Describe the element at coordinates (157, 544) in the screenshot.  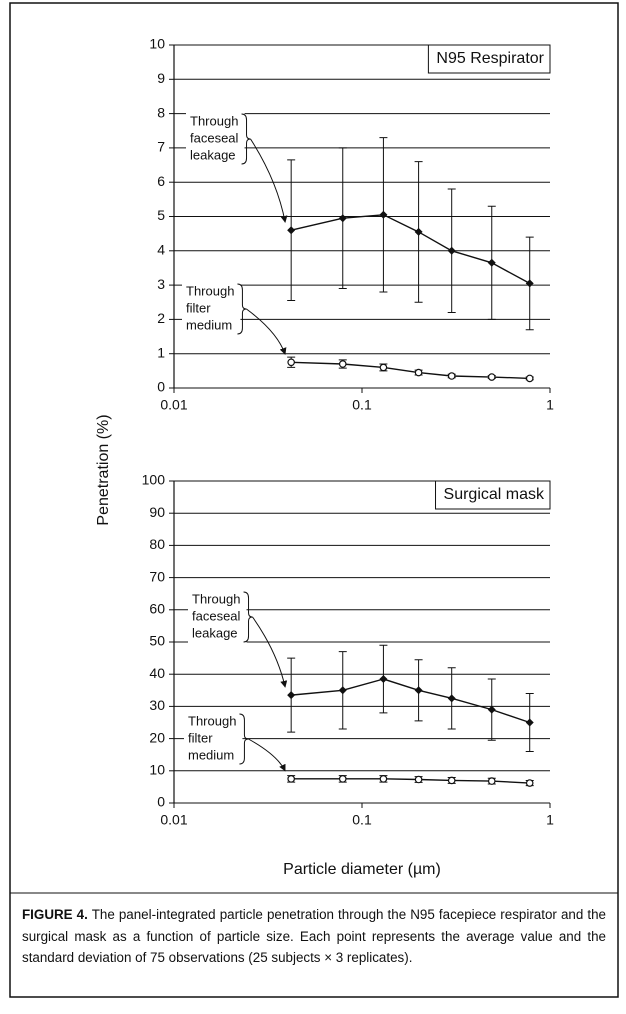
I see `y-tick-label: 80` at that location.